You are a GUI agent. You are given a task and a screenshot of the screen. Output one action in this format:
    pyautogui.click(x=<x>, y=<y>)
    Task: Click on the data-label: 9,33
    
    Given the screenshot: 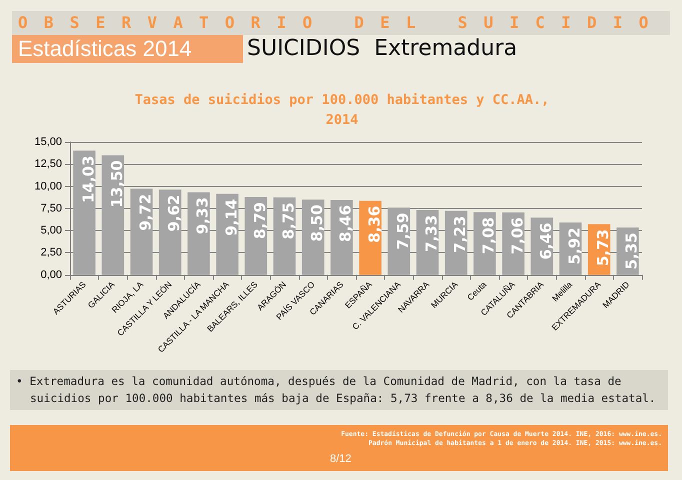 What is the action you would take?
    pyautogui.click(x=203, y=215)
    